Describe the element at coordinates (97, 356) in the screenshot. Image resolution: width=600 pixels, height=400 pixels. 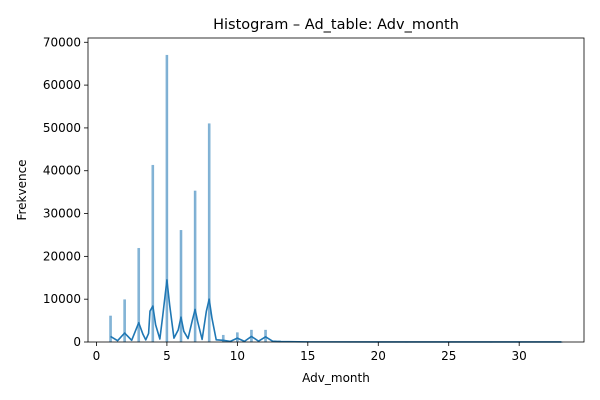
I see `x-tick-label: 0` at that location.